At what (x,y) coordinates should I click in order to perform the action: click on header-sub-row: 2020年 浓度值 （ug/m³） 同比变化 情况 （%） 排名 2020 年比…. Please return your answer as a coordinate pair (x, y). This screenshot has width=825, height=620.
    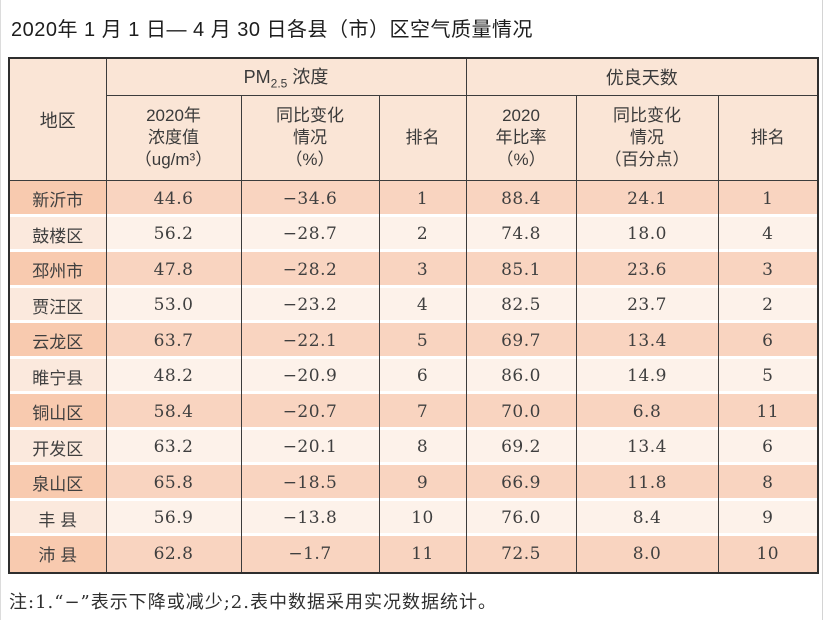
    Looking at the image, I should click on (414, 138).